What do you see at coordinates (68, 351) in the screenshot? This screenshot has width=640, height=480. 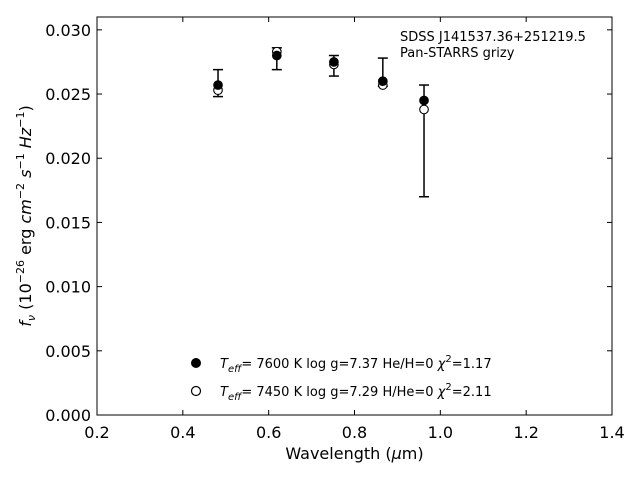 I see `y-tick-label: 0.005` at bounding box center [68, 351].